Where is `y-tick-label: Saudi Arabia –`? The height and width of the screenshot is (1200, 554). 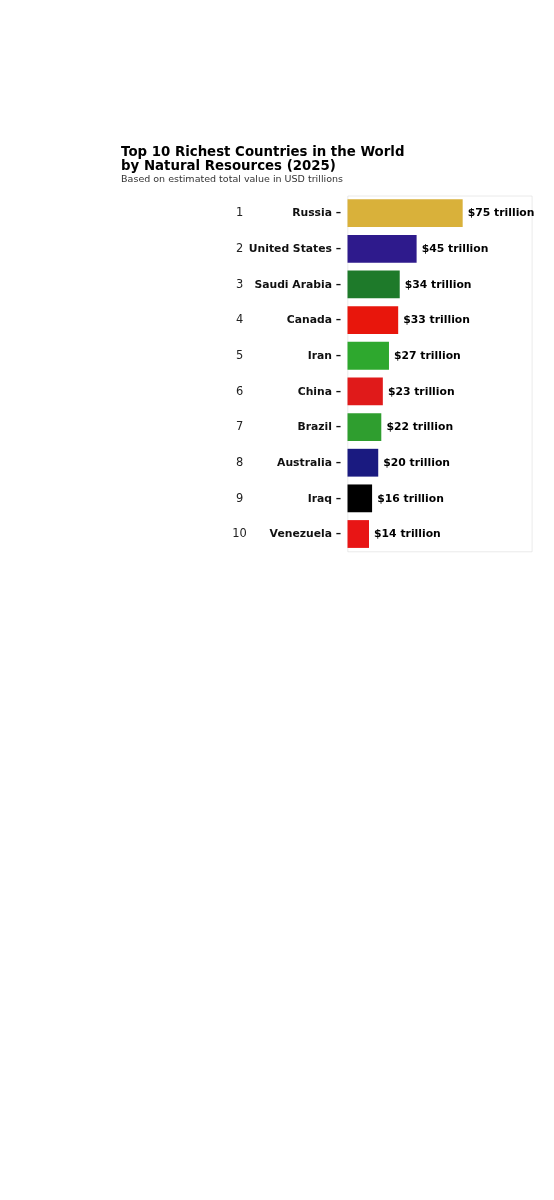
y-tick-label: Saudi Arabia – is located at coordinates (298, 284).